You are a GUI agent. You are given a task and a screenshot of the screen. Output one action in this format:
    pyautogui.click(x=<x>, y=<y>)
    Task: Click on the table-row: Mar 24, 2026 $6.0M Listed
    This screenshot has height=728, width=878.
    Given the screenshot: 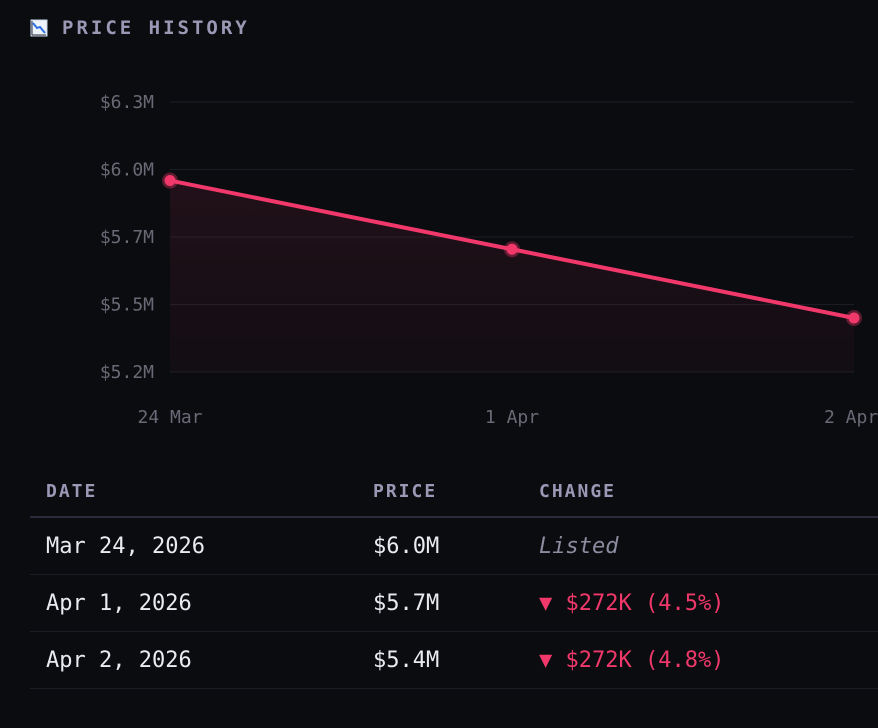 What is the action you would take?
    pyautogui.click(x=454, y=546)
    